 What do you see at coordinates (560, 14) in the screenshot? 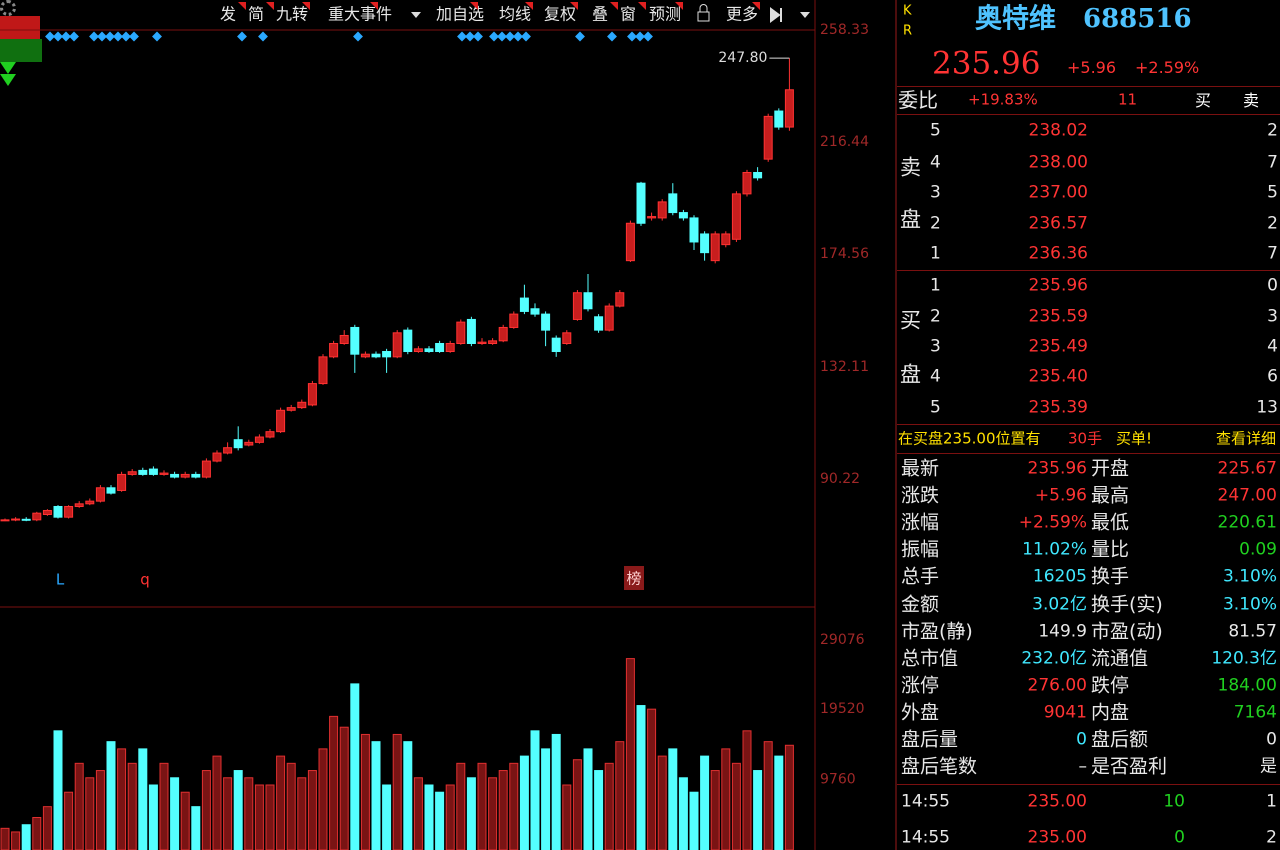
I see `toolbar-button: 复权` at bounding box center [560, 14].